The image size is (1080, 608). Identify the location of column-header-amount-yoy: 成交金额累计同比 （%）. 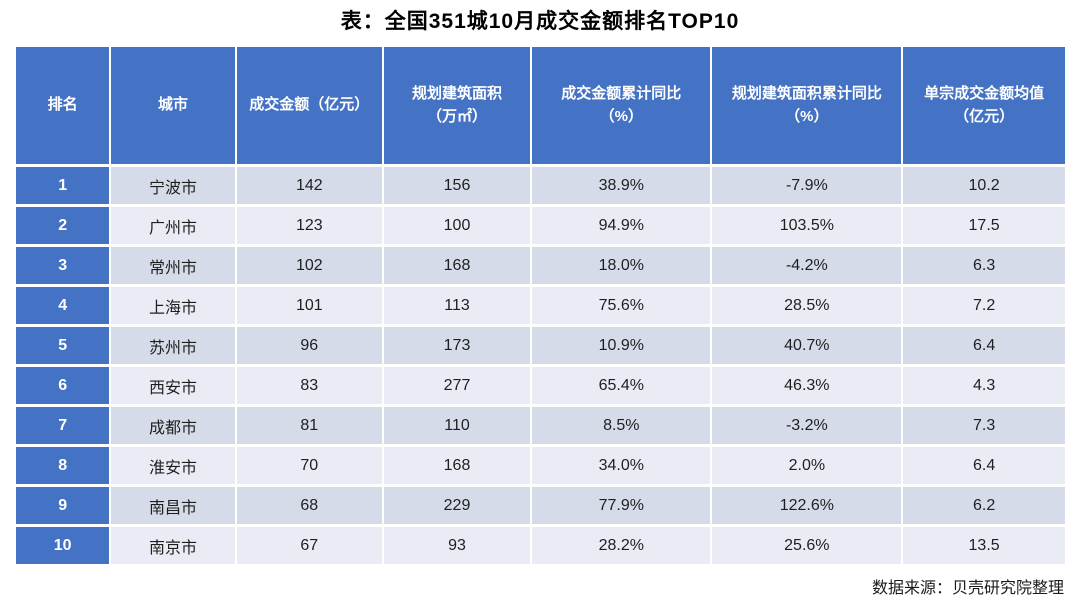
(621, 105).